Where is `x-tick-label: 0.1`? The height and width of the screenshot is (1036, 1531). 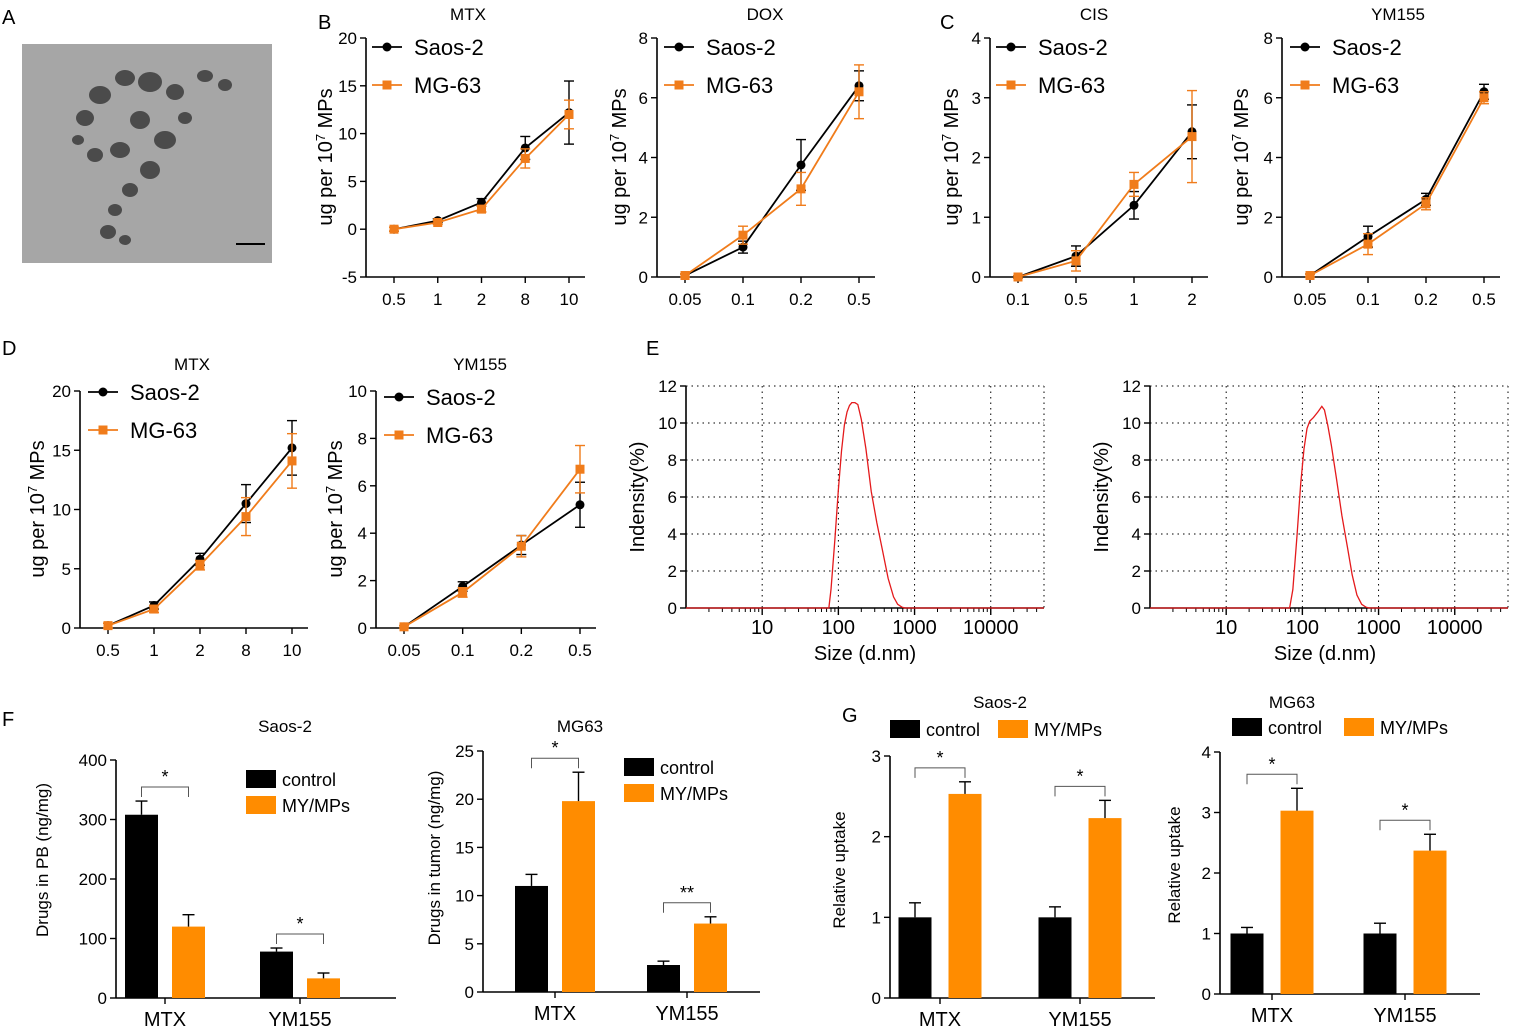 x-tick-label: 0.1 is located at coordinates (1368, 299).